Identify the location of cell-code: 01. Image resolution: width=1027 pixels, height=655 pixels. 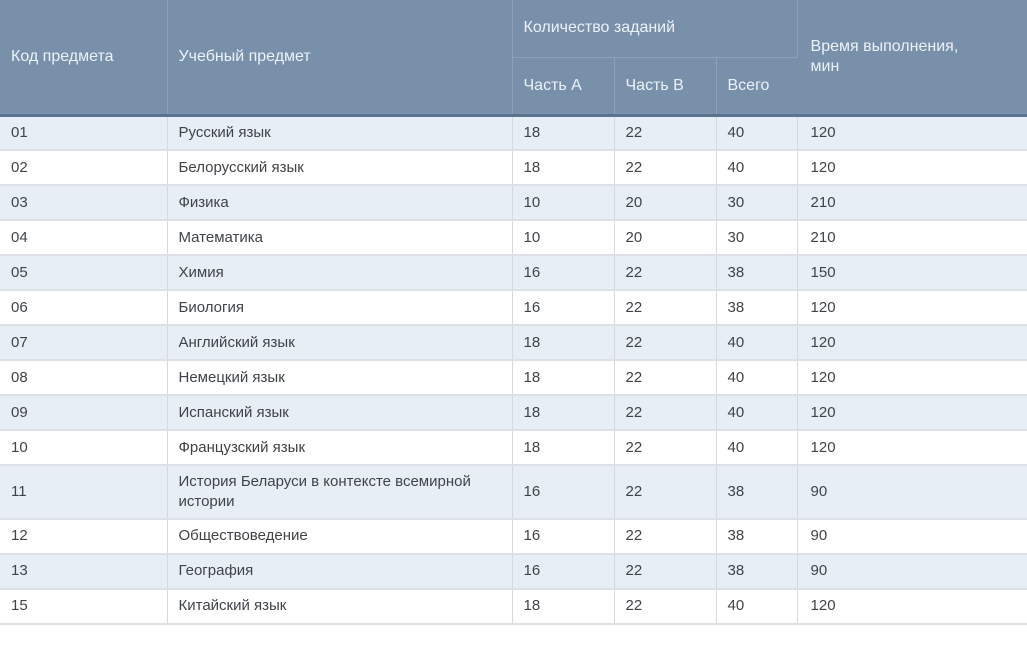
(84, 133).